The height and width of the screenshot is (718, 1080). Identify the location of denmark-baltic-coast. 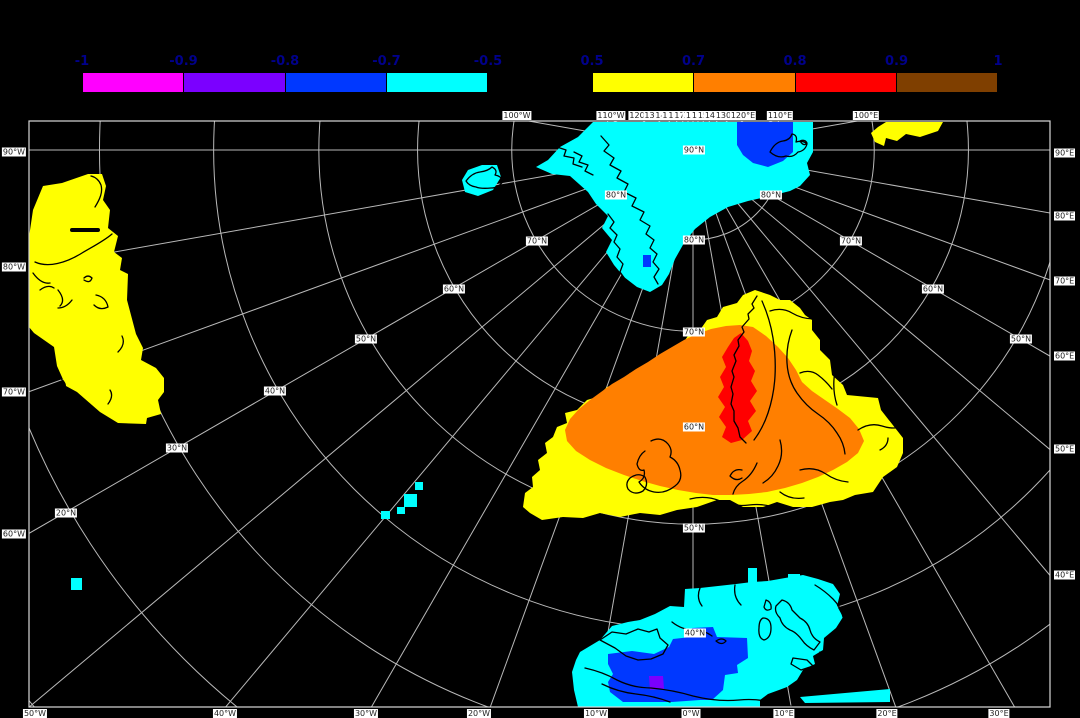
(789, 478).